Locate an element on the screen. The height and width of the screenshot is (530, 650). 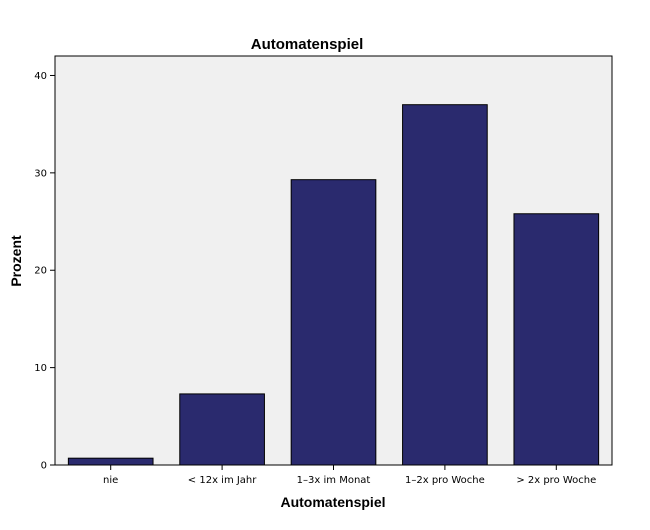
chart-title: Automatenspiel is located at coordinates (307, 44).